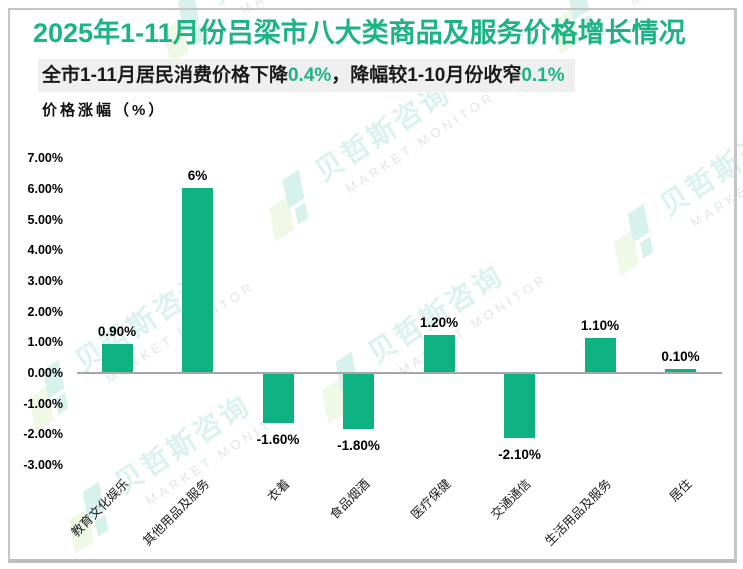  Describe the element at coordinates (176, 512) in the screenshot. I see `x-axis-category-label: 其他用品及服务` at that location.